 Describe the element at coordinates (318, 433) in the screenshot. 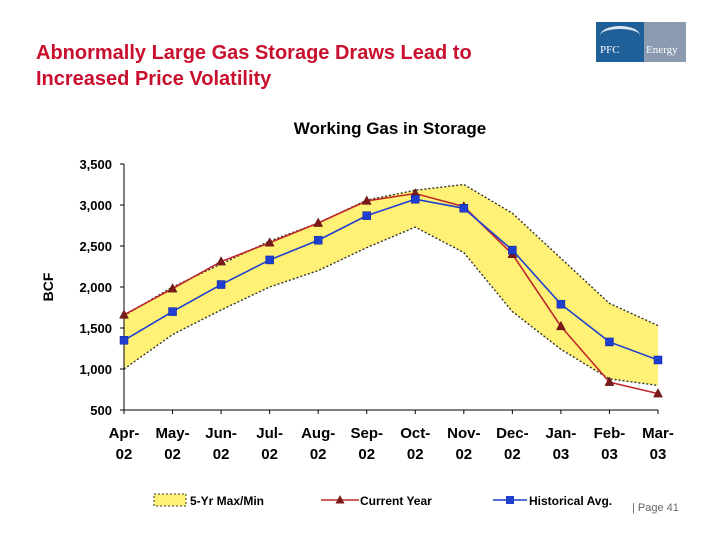

I see `x-tick-label-month: Aug-` at that location.